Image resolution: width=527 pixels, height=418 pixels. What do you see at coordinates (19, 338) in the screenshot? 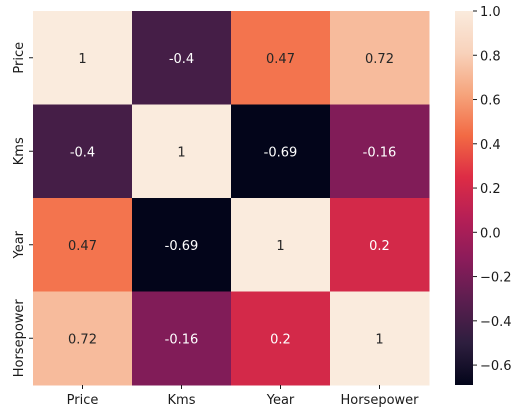
I see `y-tick-label: Horsepower` at bounding box center [19, 338].